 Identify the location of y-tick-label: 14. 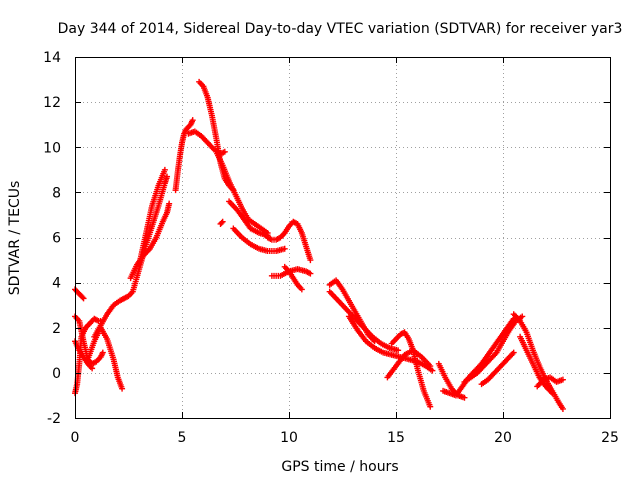
(52, 58).